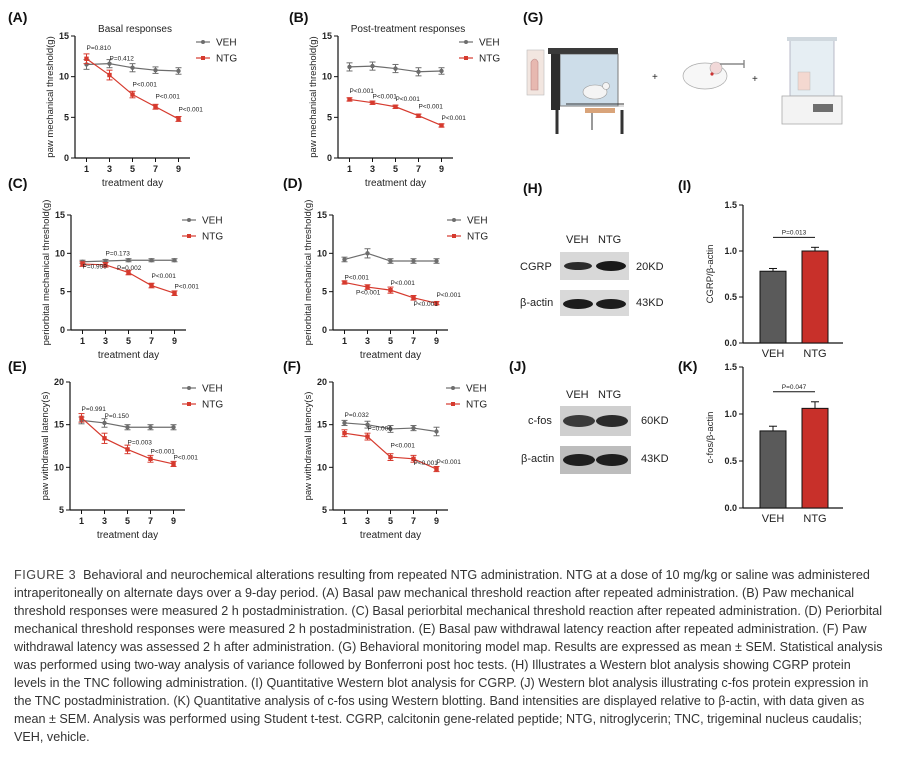 This screenshot has height=784, width=901. I want to click on panel-letter-k: (K), so click(687, 366).